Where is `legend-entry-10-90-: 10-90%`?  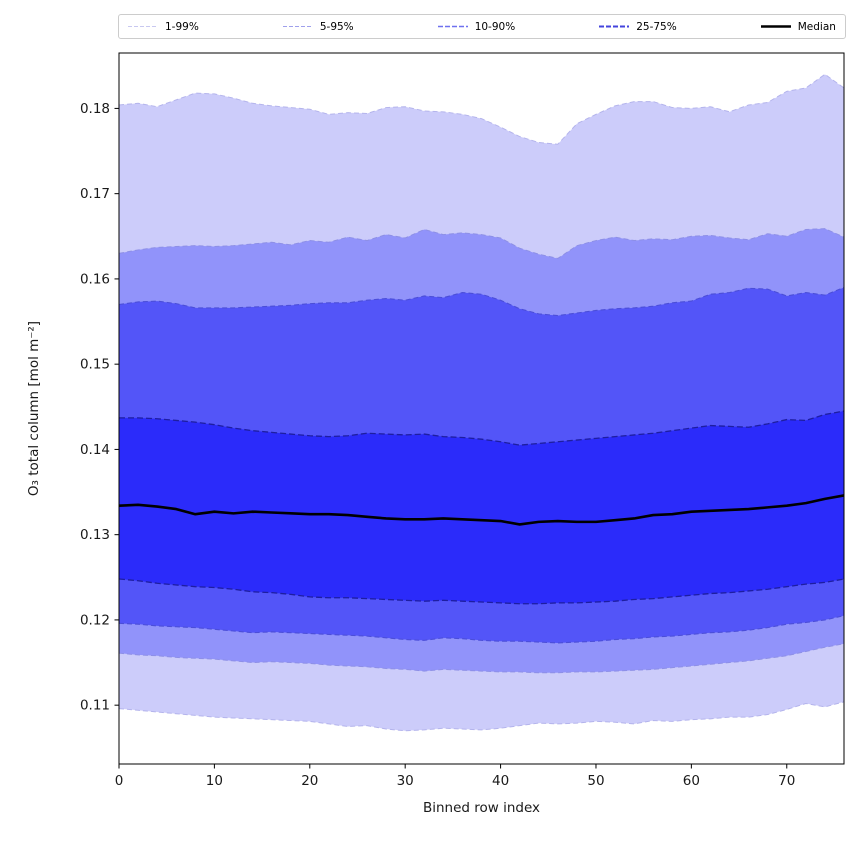
legend-entry-10-90-: 10-90% is located at coordinates (476, 26).